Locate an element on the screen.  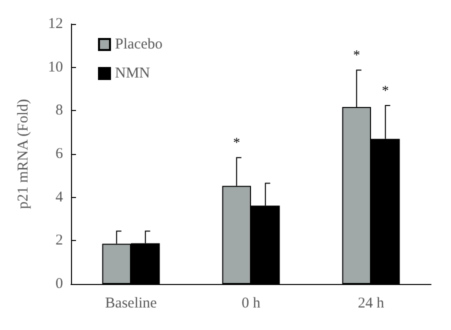
y-tick-label: 0 is located at coordinates (59, 284).